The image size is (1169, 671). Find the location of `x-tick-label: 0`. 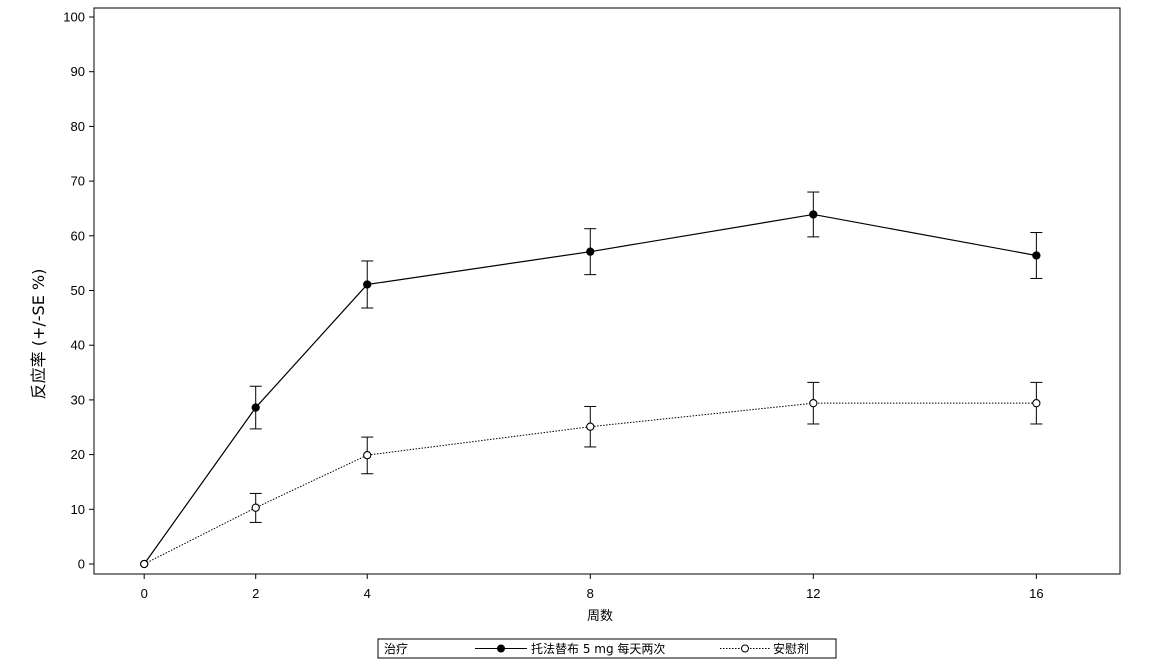

x-tick-label: 0 is located at coordinates (144, 593).